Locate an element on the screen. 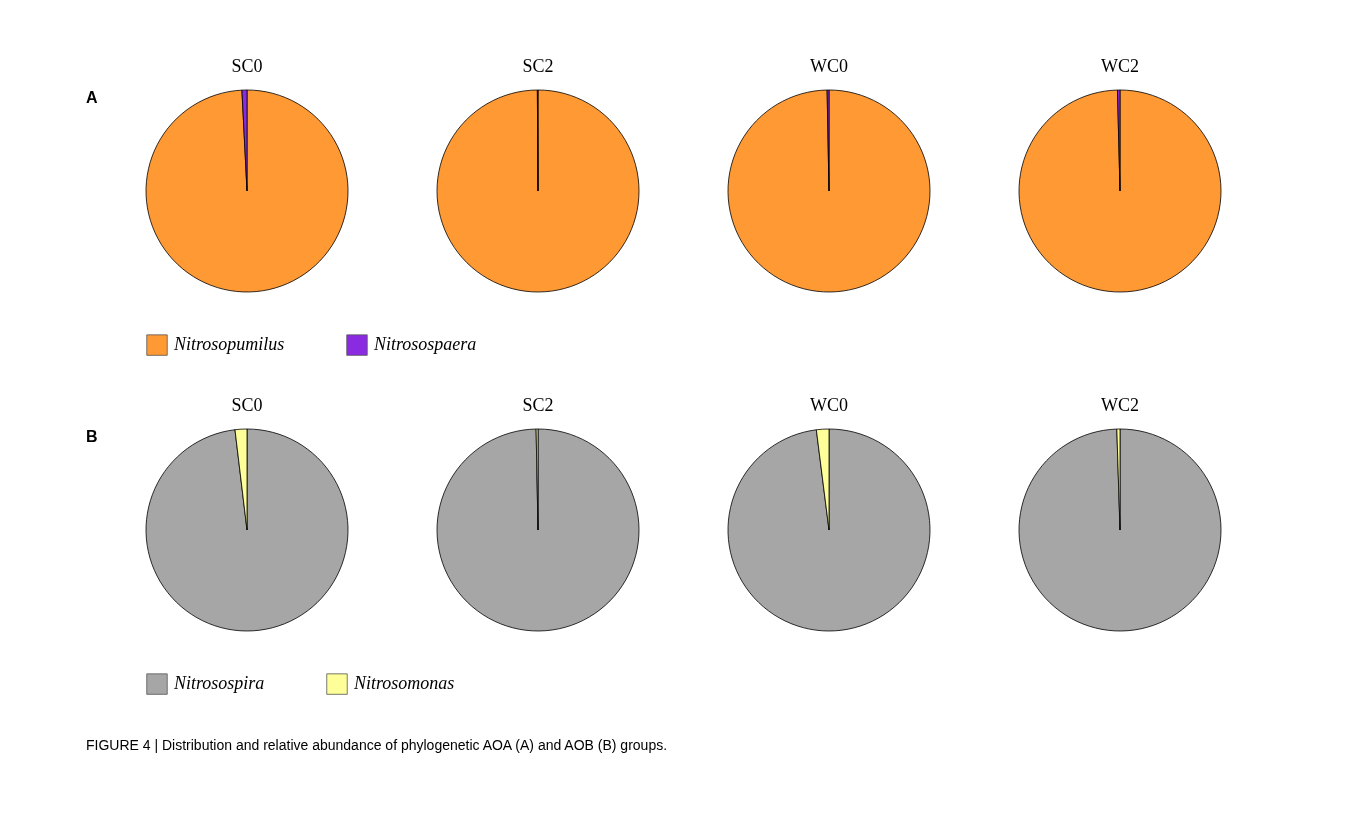  text: B is located at coordinates (92, 436).